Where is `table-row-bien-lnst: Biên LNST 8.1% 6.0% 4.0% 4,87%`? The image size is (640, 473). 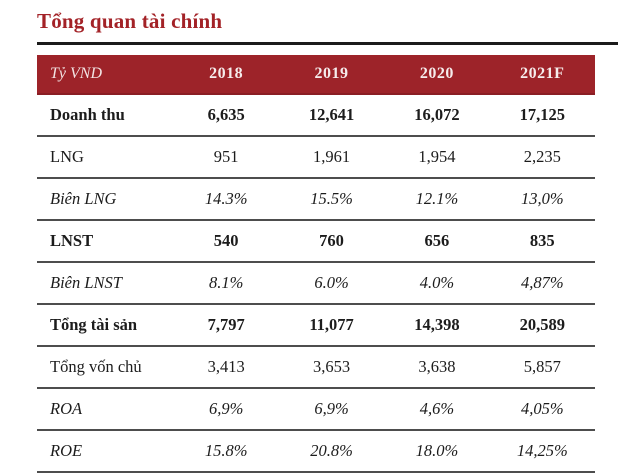 table-row-bien-lnst: Biên LNST 8.1% 6.0% 4.0% 4,87% is located at coordinates (316, 284).